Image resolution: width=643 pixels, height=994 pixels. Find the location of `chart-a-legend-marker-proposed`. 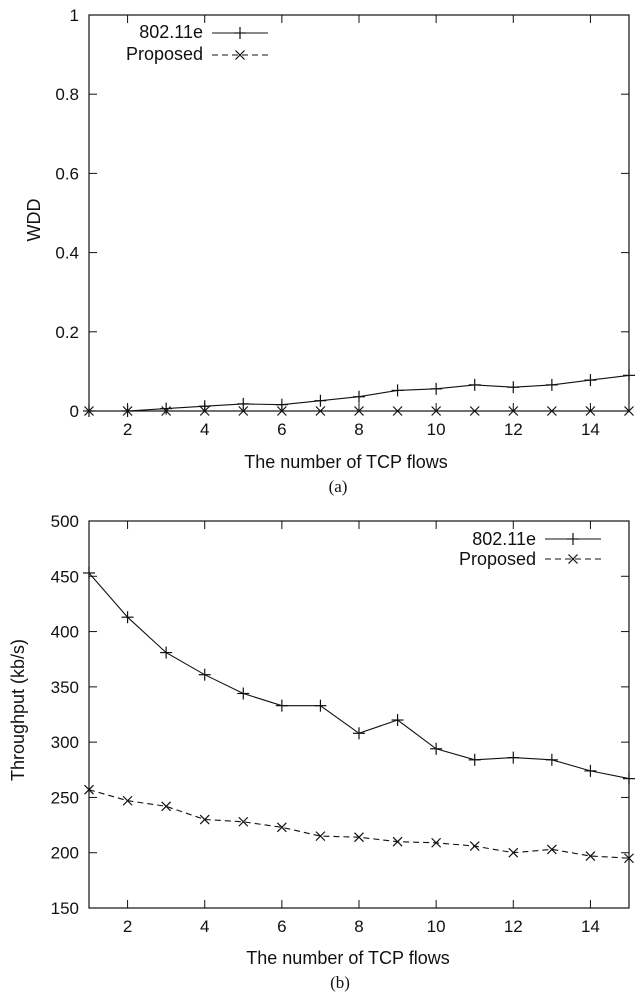

chart-a-legend-marker-proposed is located at coordinates (240, 55).